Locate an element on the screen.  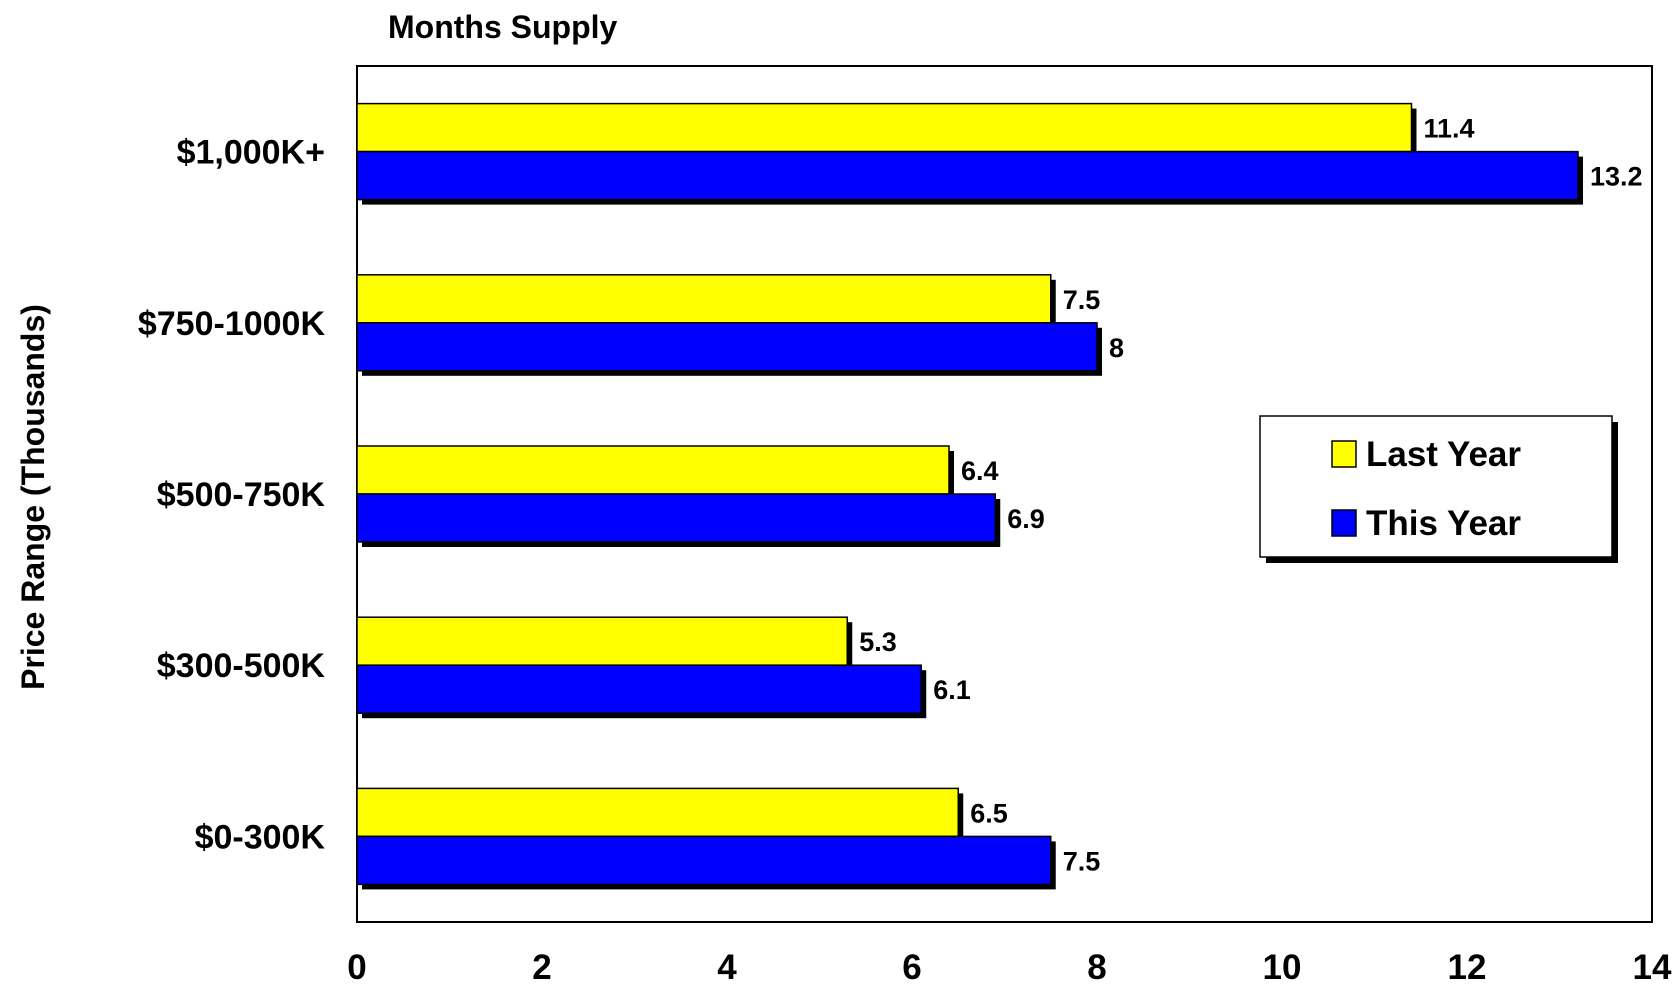
bar-value-label: 8 is located at coordinates (1116, 348).